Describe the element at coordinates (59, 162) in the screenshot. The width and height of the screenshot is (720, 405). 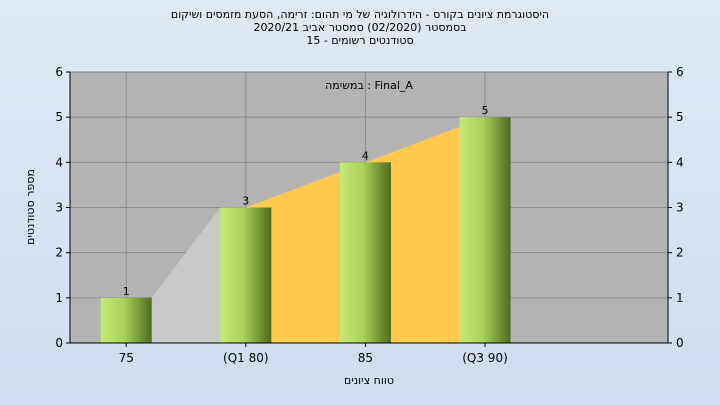
I see `y-tick-label-left: 4` at that location.